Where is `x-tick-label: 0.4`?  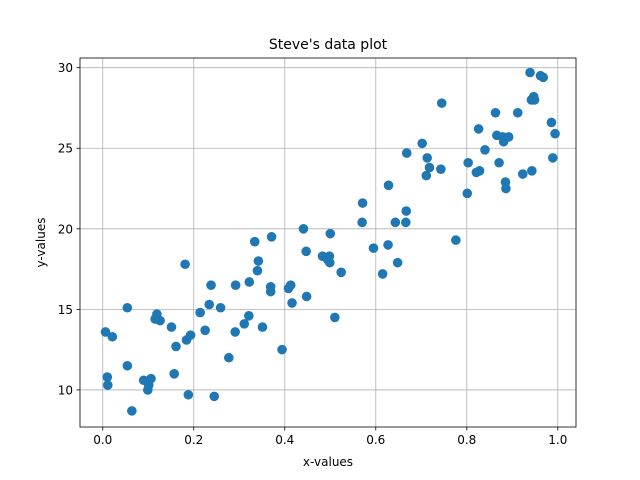 x-tick-label: 0.4 is located at coordinates (284, 440).